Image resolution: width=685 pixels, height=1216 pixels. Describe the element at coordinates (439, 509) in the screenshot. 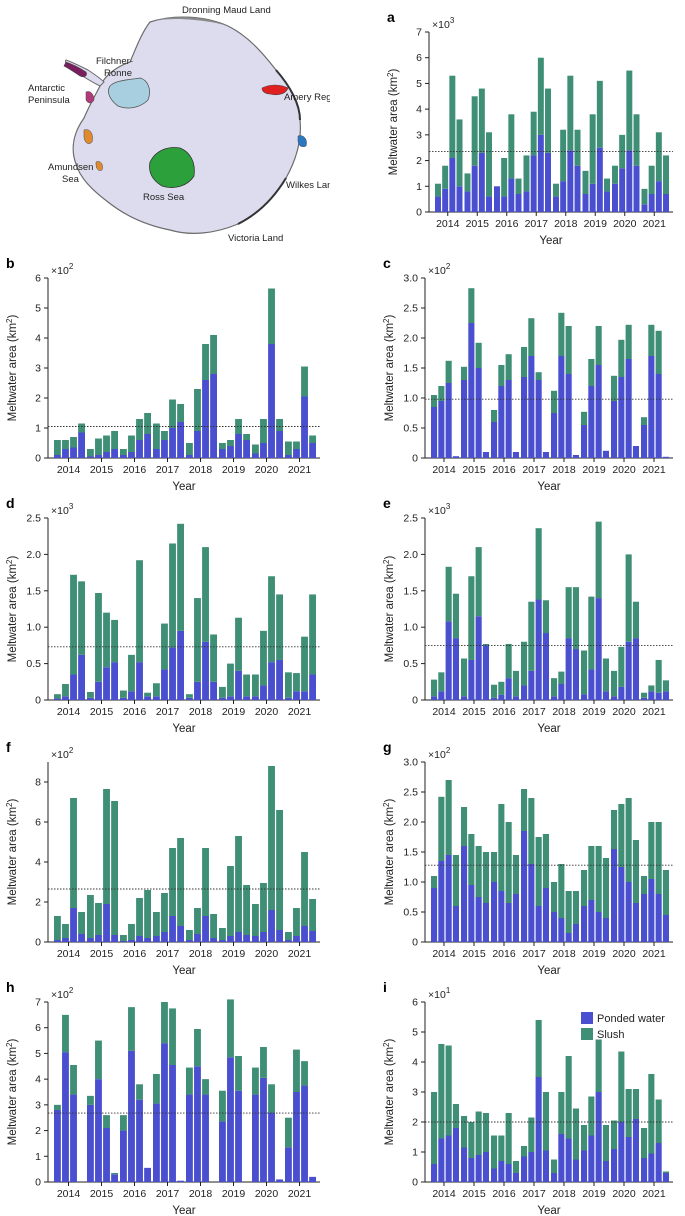

I see `chart-e-multiplier: ×10³` at that location.